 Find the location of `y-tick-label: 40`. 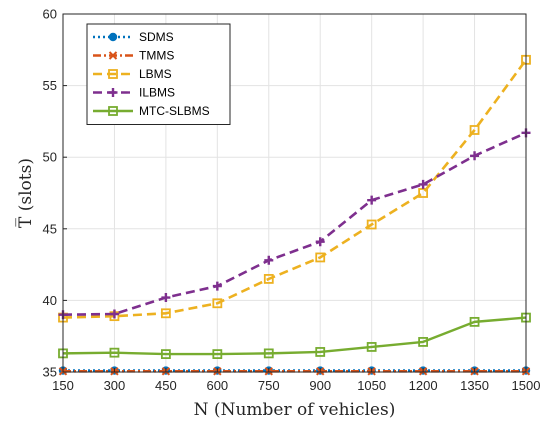

y-tick-label: 40 is located at coordinates (50, 300).